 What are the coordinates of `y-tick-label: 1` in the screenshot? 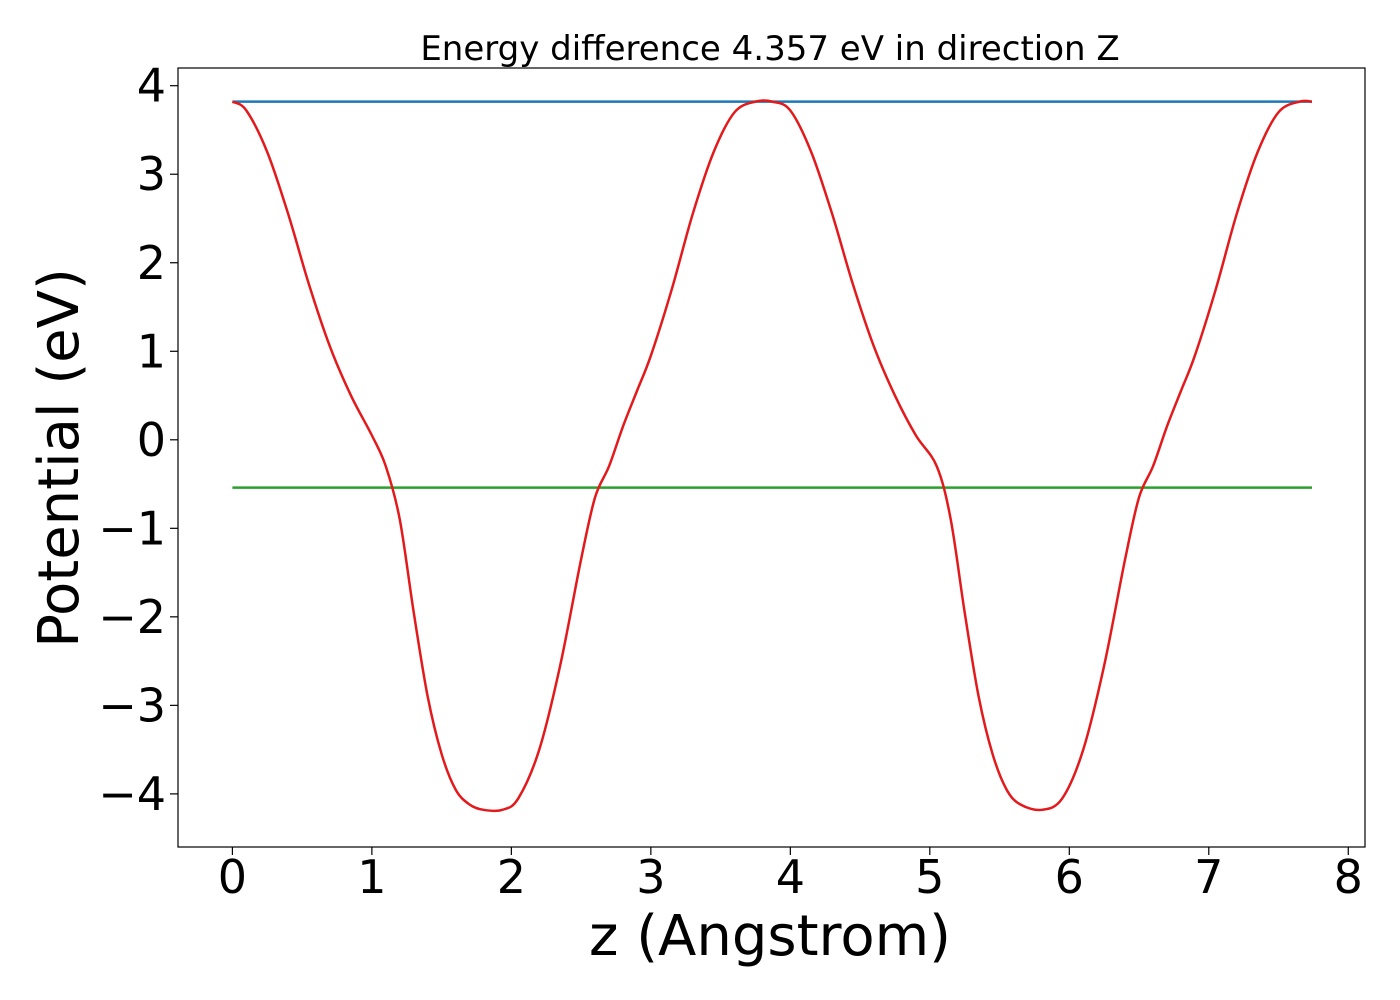 It's located at (151, 351).